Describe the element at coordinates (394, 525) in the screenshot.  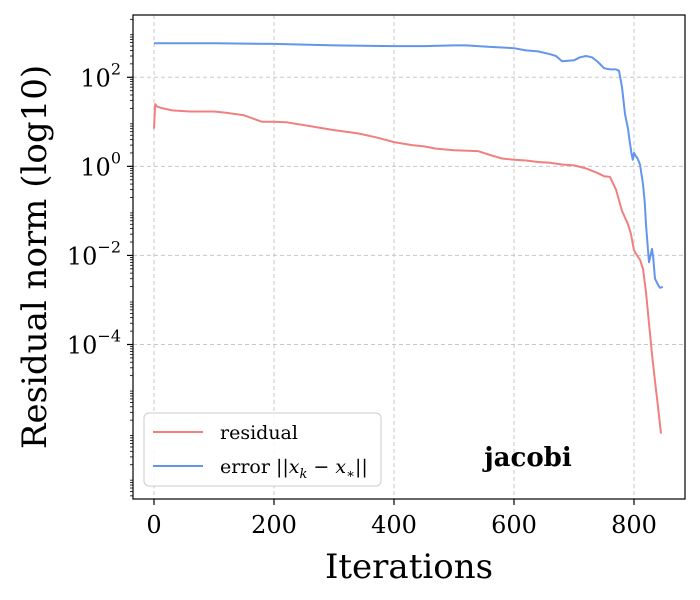
I see `x-tick-label: 400` at that location.